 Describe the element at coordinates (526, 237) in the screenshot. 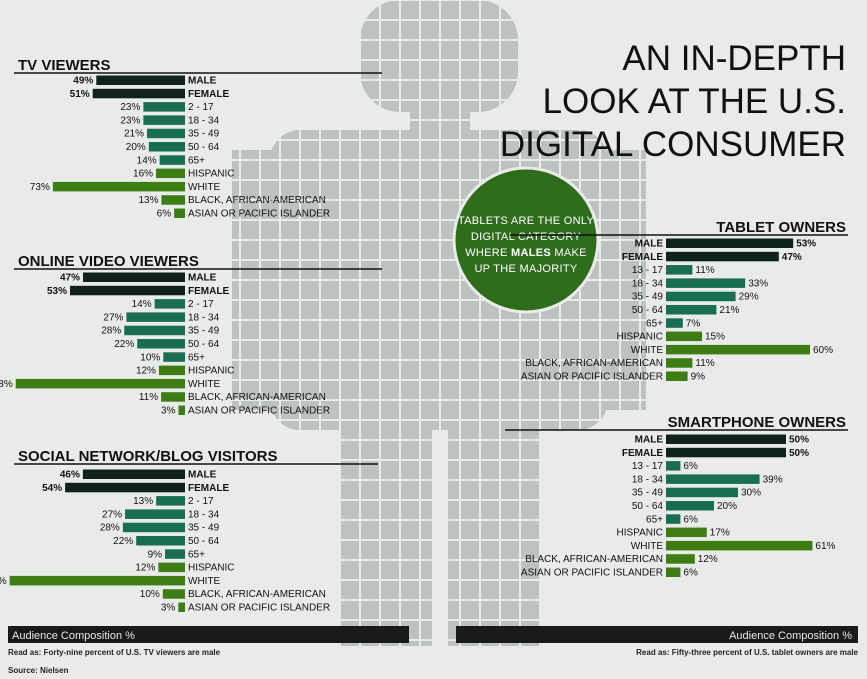

I see `callout-line-2: DIGITAL CATEGORY` at that location.